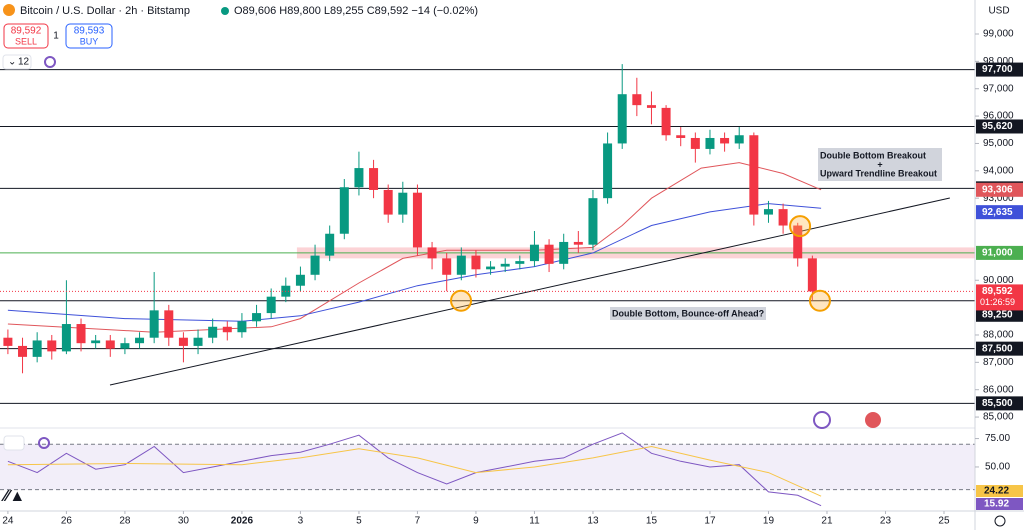 This screenshot has height=530, width=1024. What do you see at coordinates (999, 265) in the screenshot?
I see `price-axis-bg` at bounding box center [999, 265].